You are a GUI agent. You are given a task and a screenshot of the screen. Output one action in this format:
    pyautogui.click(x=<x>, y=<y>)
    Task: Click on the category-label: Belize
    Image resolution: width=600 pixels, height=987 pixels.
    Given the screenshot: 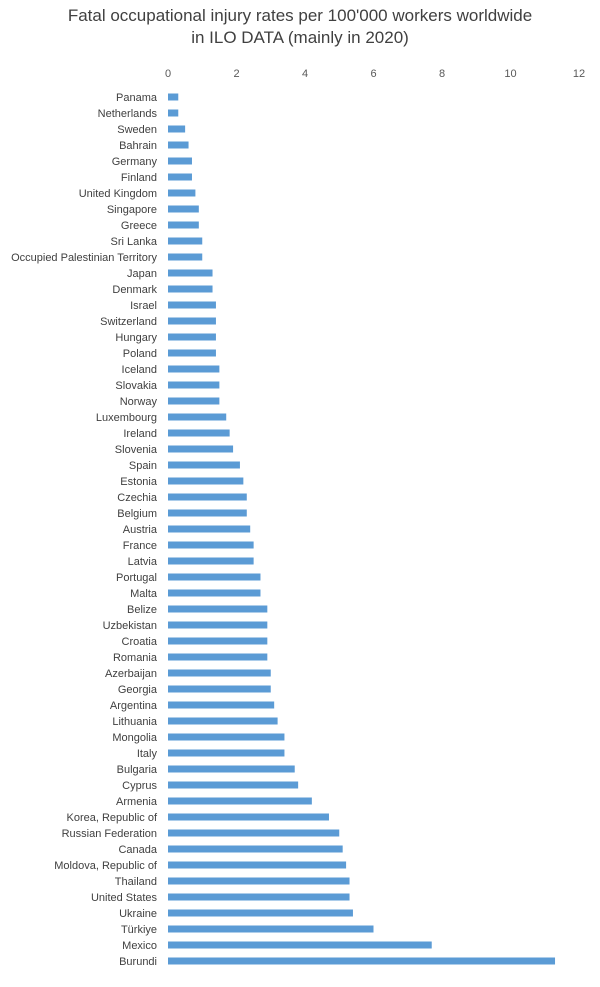 What is the action you would take?
    pyautogui.click(x=142, y=610)
    